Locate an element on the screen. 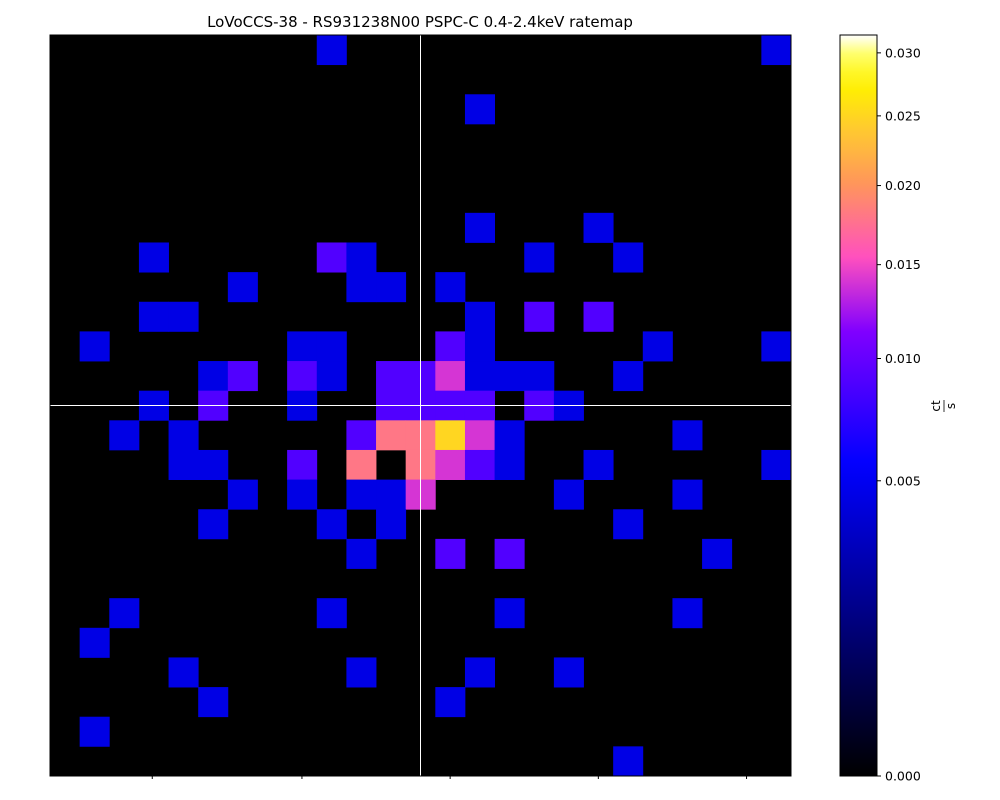 The height and width of the screenshot is (800, 1000). colorbar-tick-label: 0.005 is located at coordinates (903, 480).